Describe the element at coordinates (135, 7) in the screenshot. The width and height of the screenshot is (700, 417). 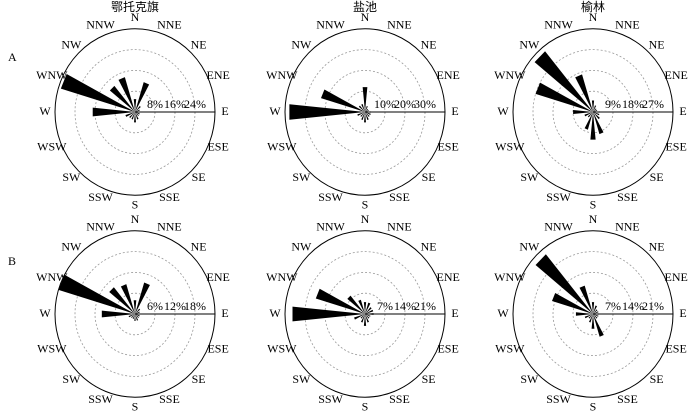
I see `chart-title: 鄂托克旗` at that location.